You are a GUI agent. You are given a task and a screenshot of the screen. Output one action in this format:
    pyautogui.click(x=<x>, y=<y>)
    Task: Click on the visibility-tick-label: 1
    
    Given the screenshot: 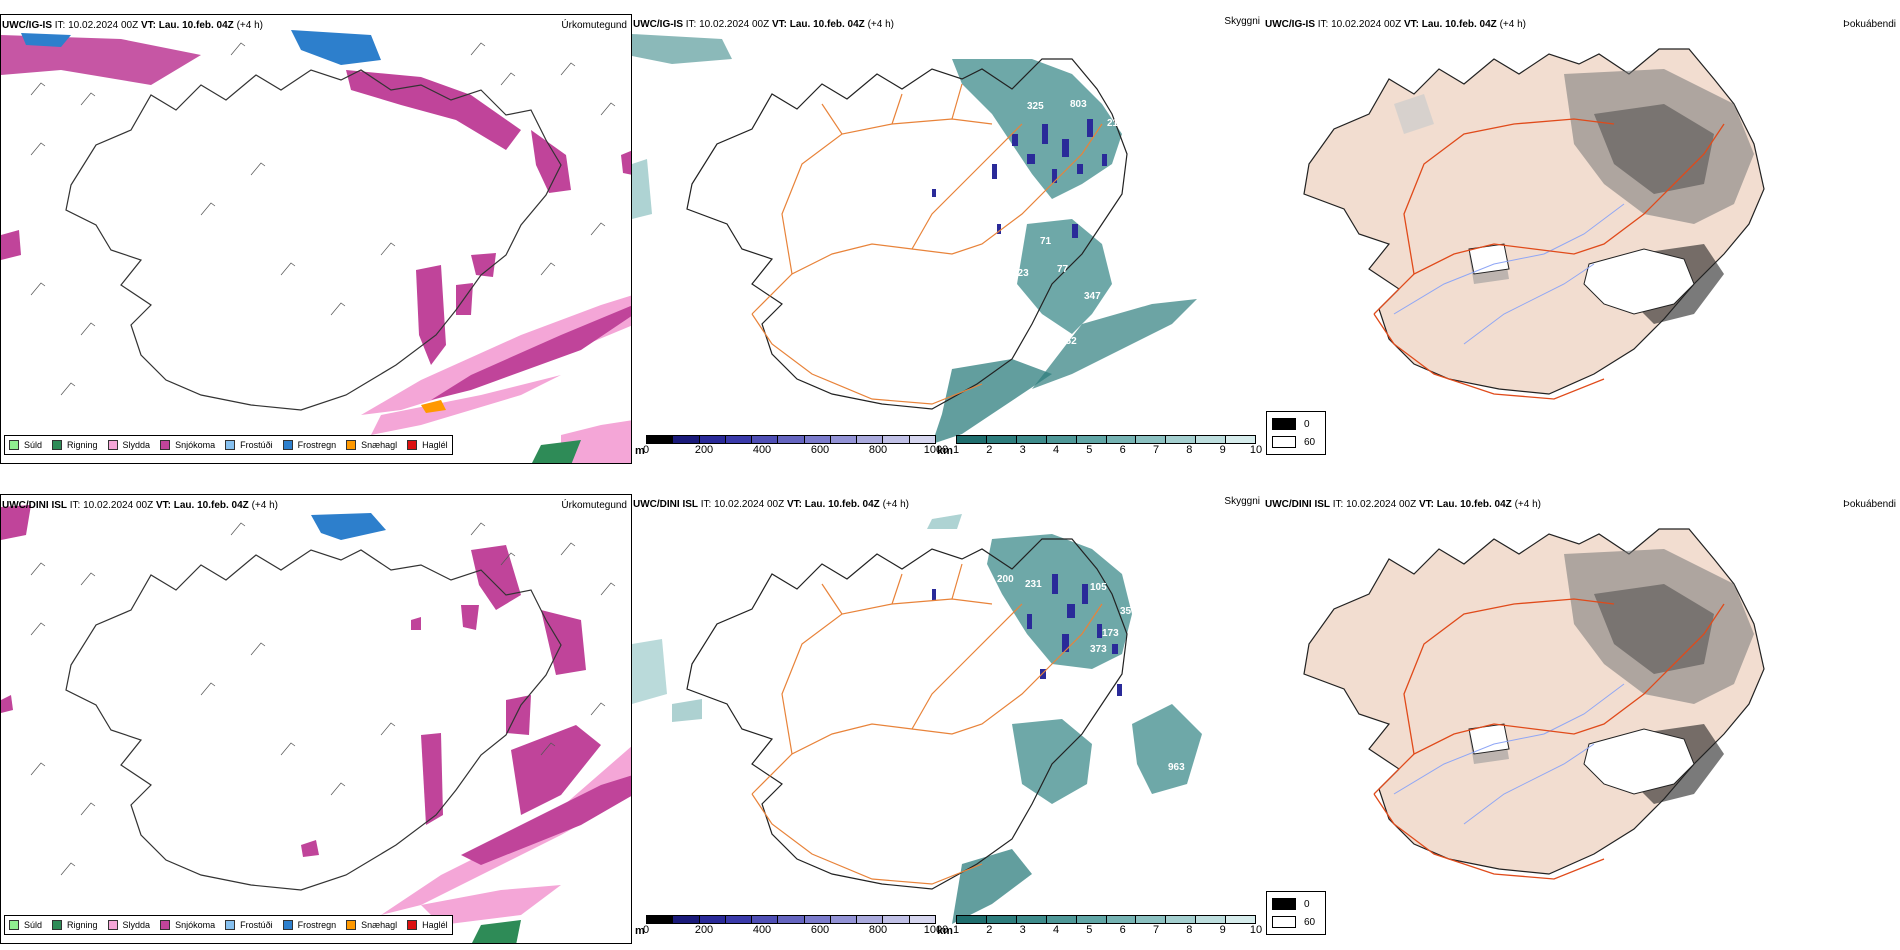 What is the action you would take?
    pyautogui.click(x=956, y=930)
    